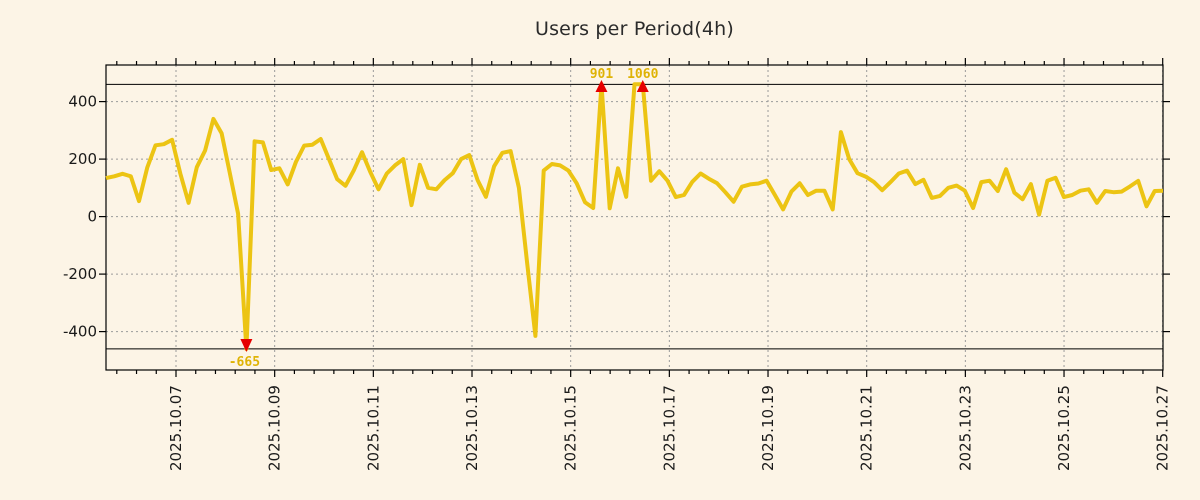 Image resolution: width=1200 pixels, height=500 pixels. I want to click on x-tick-label: 2025.10.09, so click(275, 428).